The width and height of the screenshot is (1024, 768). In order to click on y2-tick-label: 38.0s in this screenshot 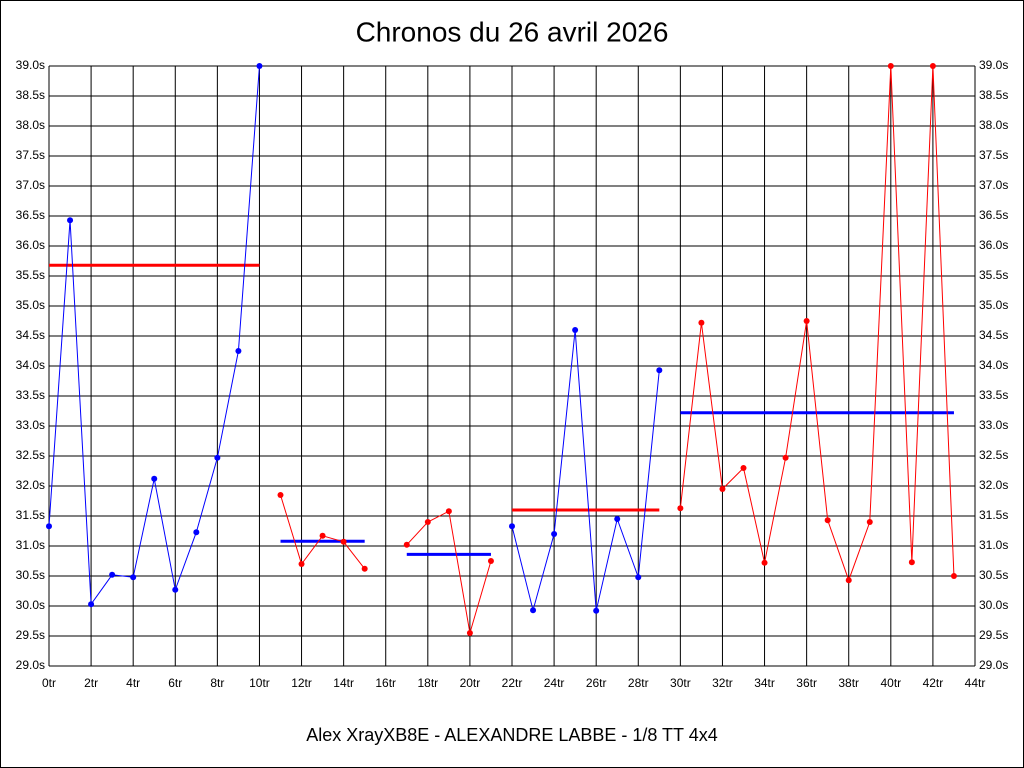, I will do `click(993, 125)`.